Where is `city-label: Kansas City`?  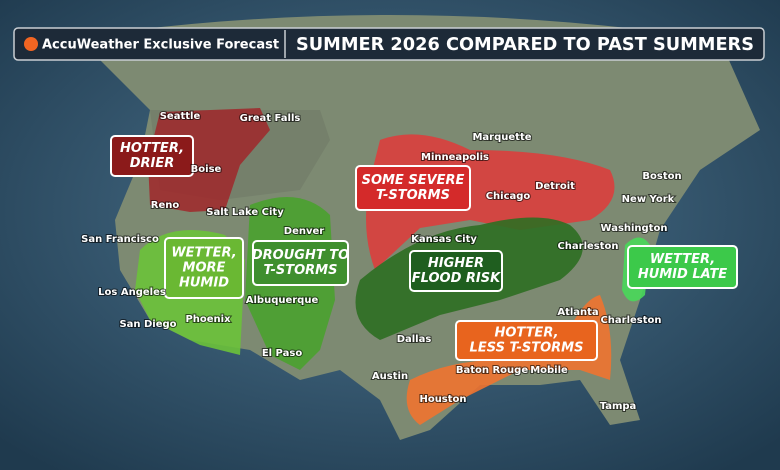
city-label: Kansas City is located at coordinates (444, 239).